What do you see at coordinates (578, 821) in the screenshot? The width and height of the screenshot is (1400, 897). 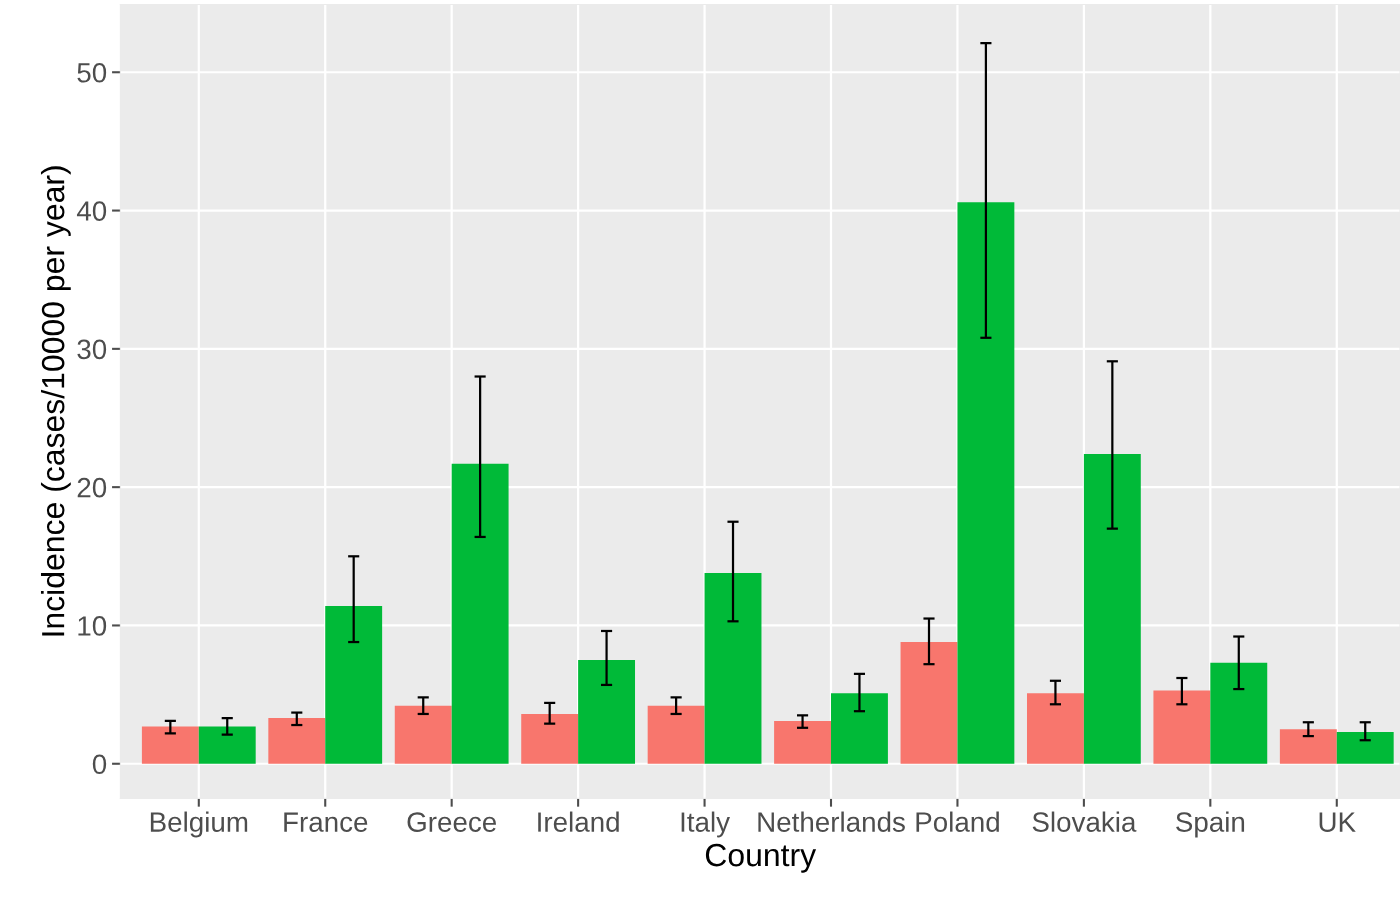 I see `x-tick-label: Ireland` at bounding box center [578, 821].